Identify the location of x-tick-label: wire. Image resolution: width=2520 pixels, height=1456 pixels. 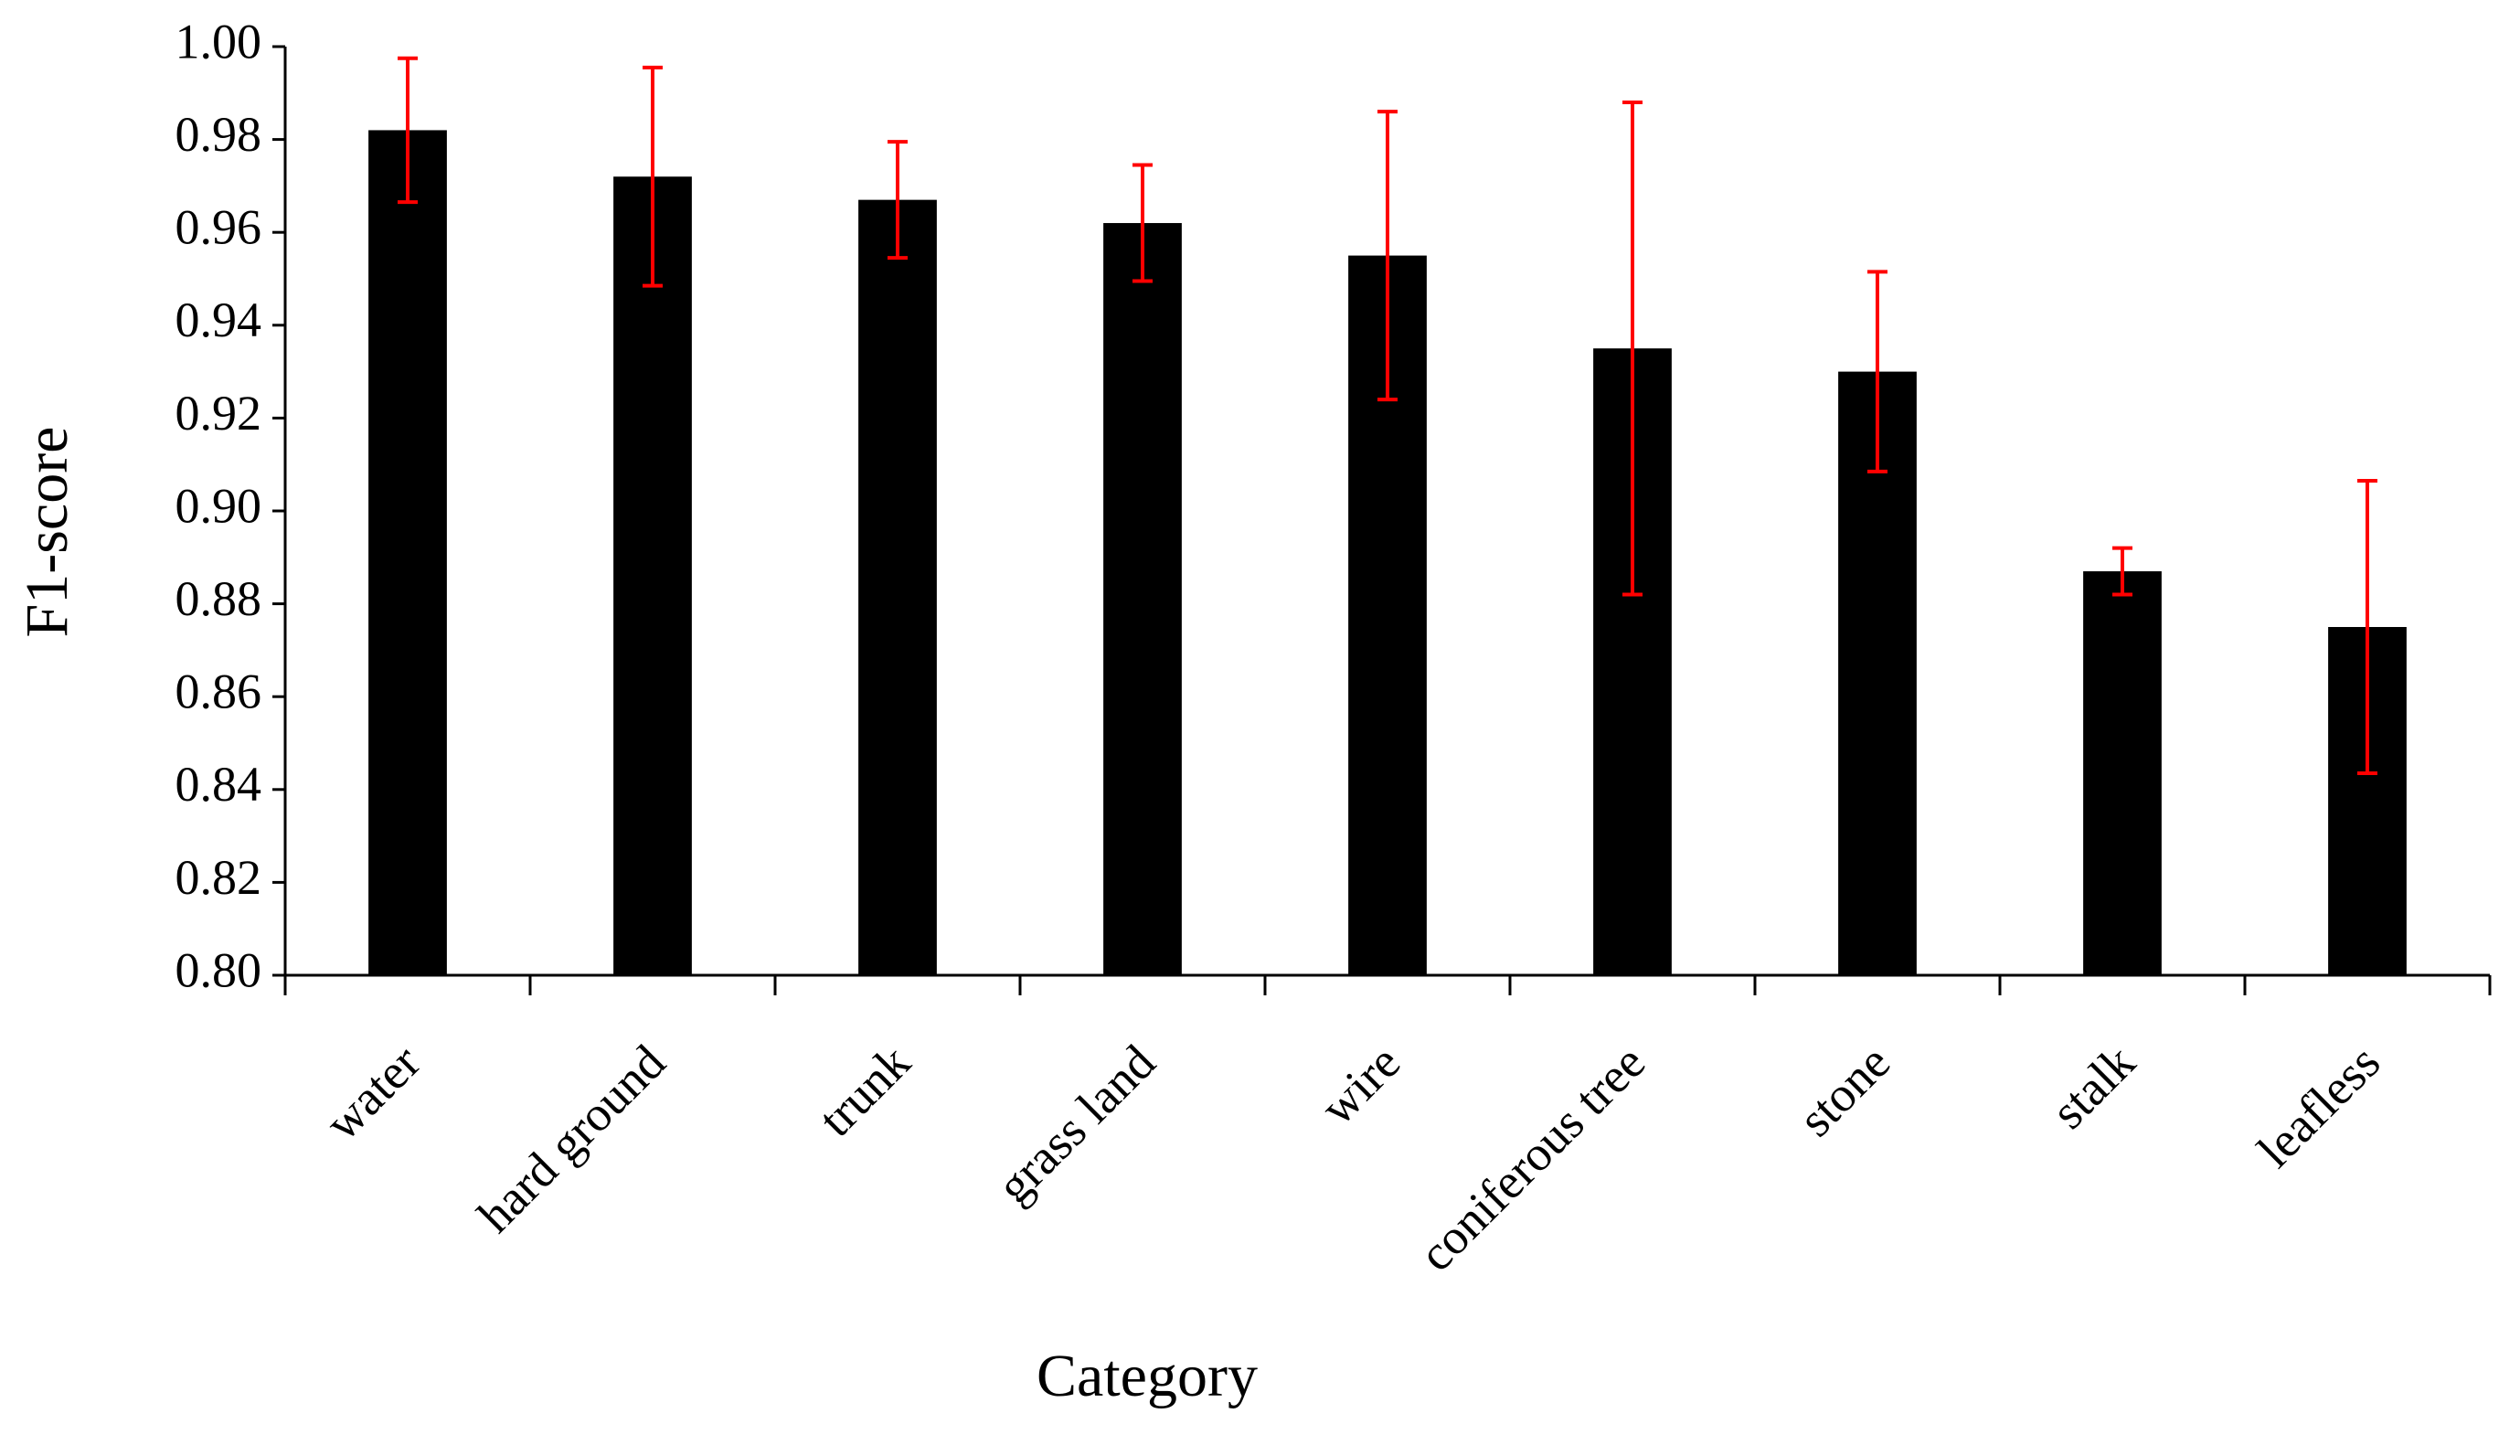
(1360, 1085).